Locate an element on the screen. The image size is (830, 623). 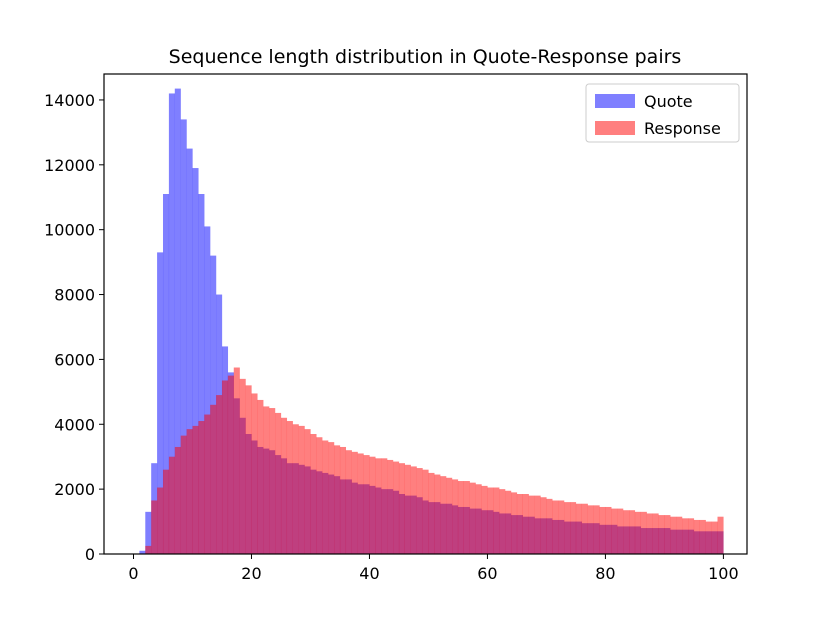
y-tick-label: 2000 is located at coordinates (74, 489).